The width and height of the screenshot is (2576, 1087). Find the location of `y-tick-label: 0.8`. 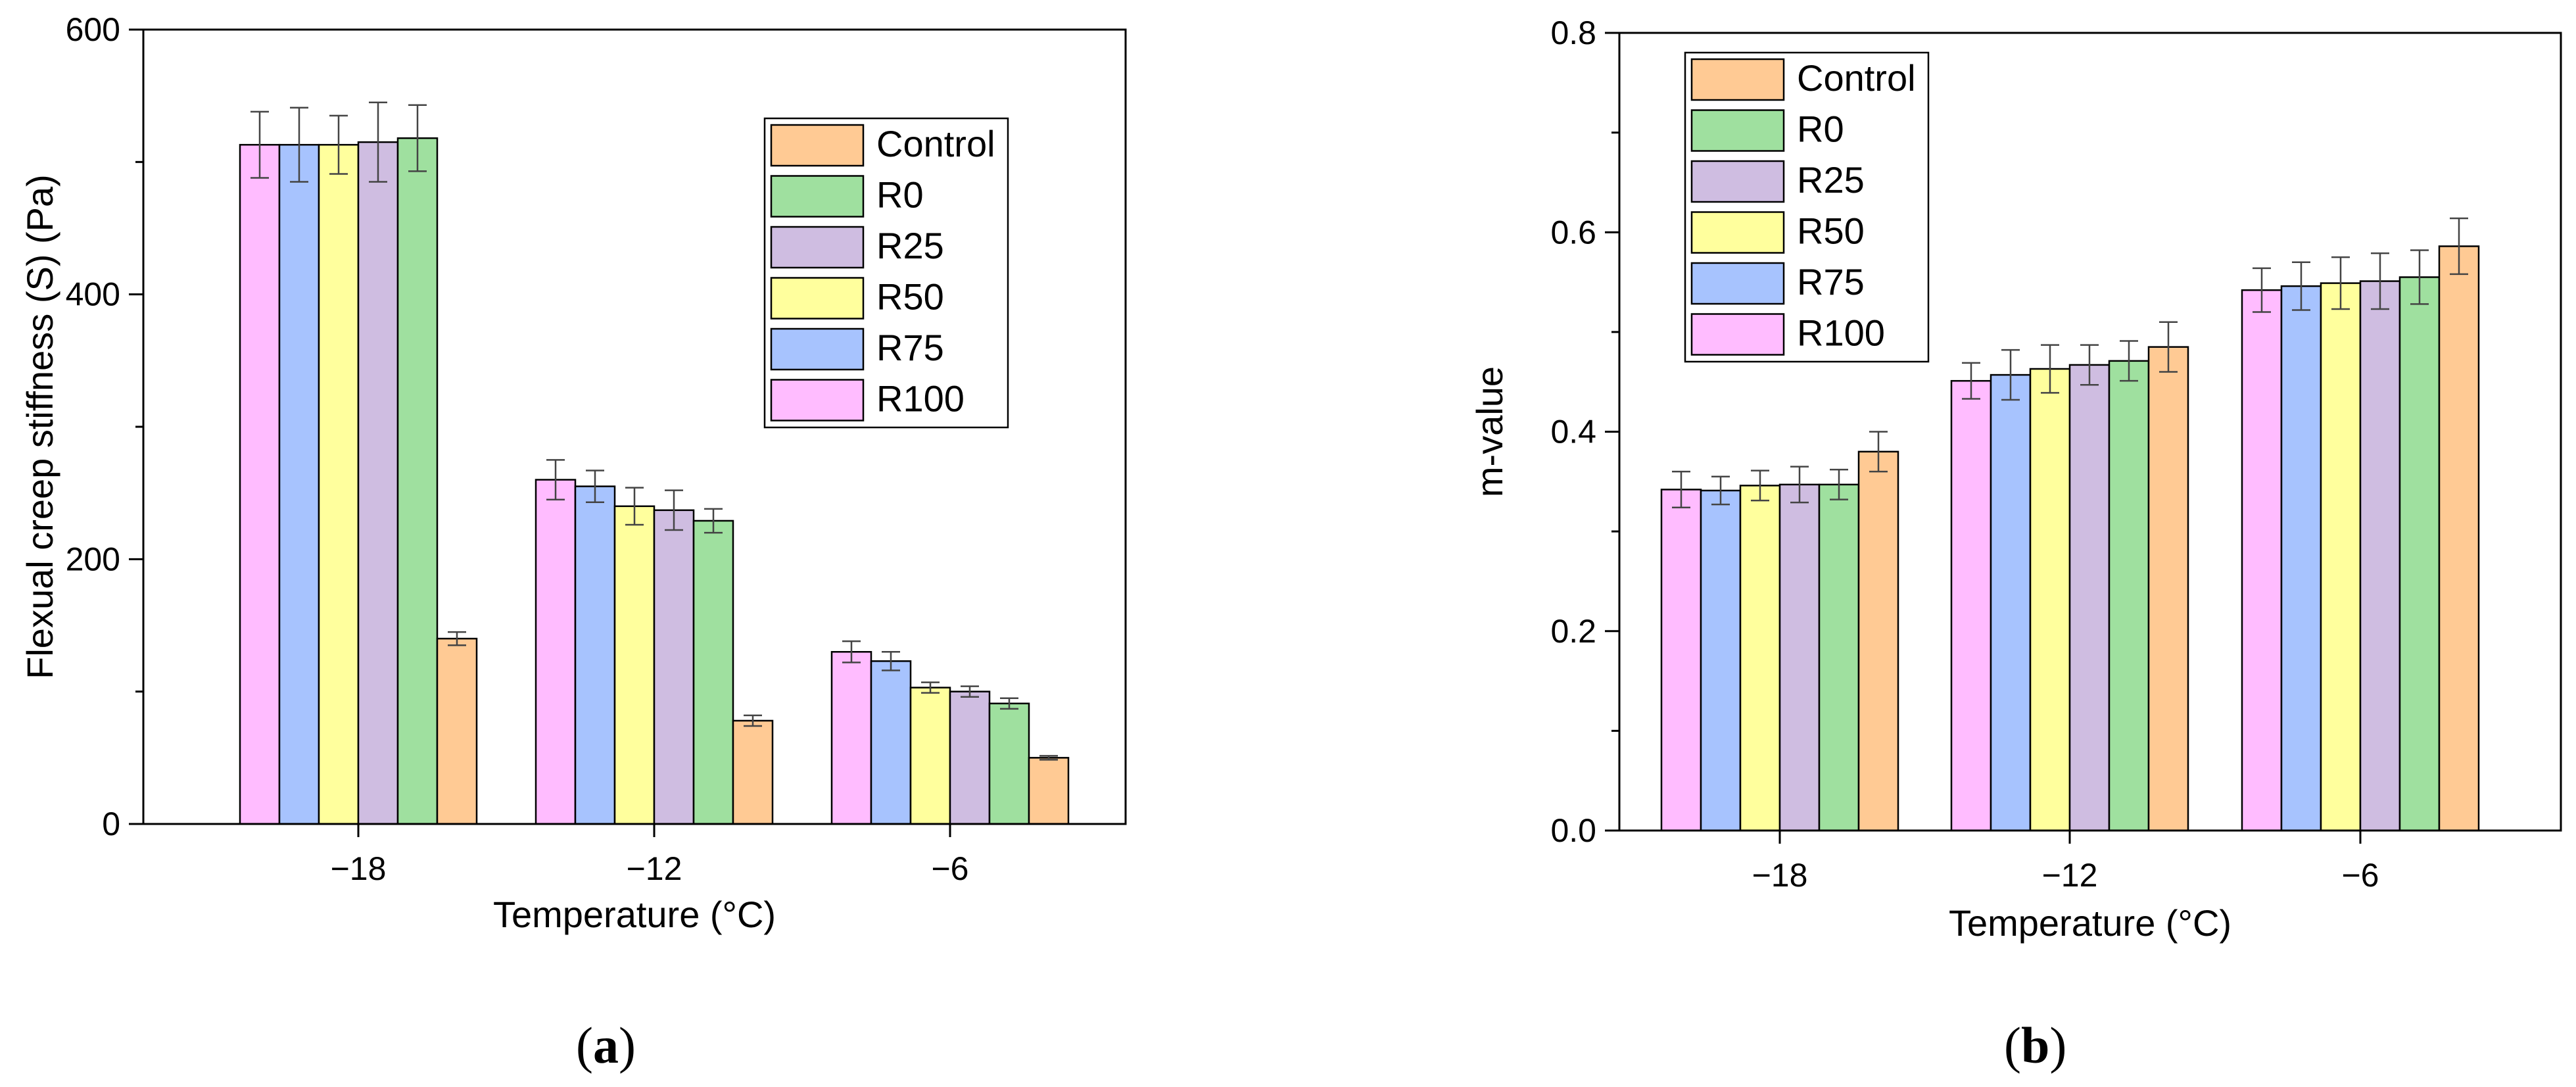

y-tick-label: 0.8 is located at coordinates (1573, 32).